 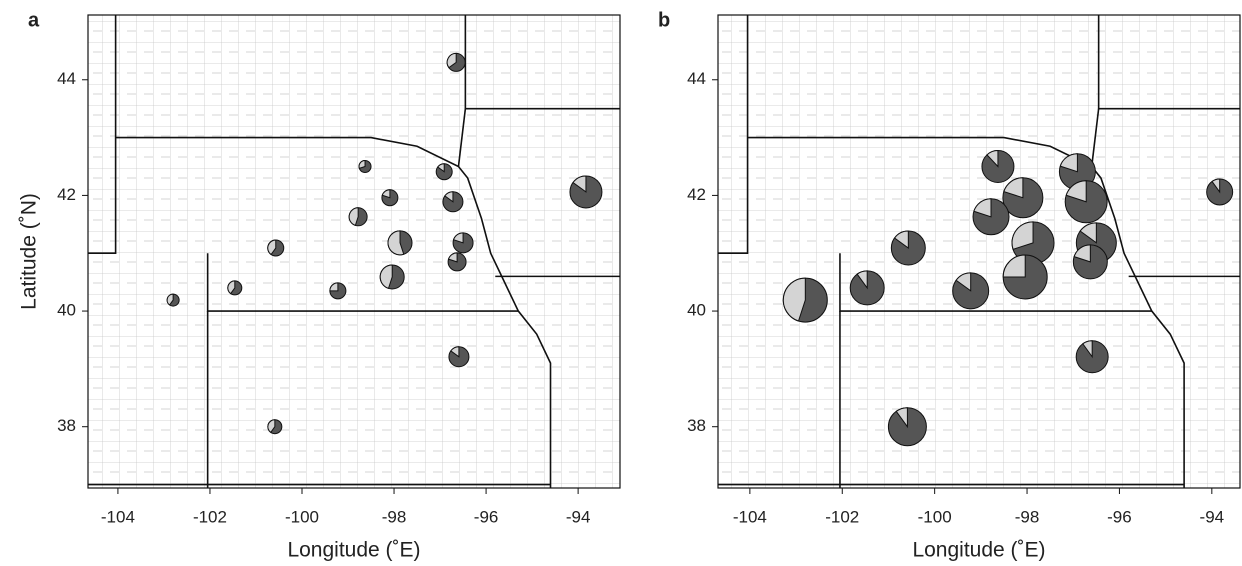 I want to click on panel-label: a, so click(x=34, y=20).